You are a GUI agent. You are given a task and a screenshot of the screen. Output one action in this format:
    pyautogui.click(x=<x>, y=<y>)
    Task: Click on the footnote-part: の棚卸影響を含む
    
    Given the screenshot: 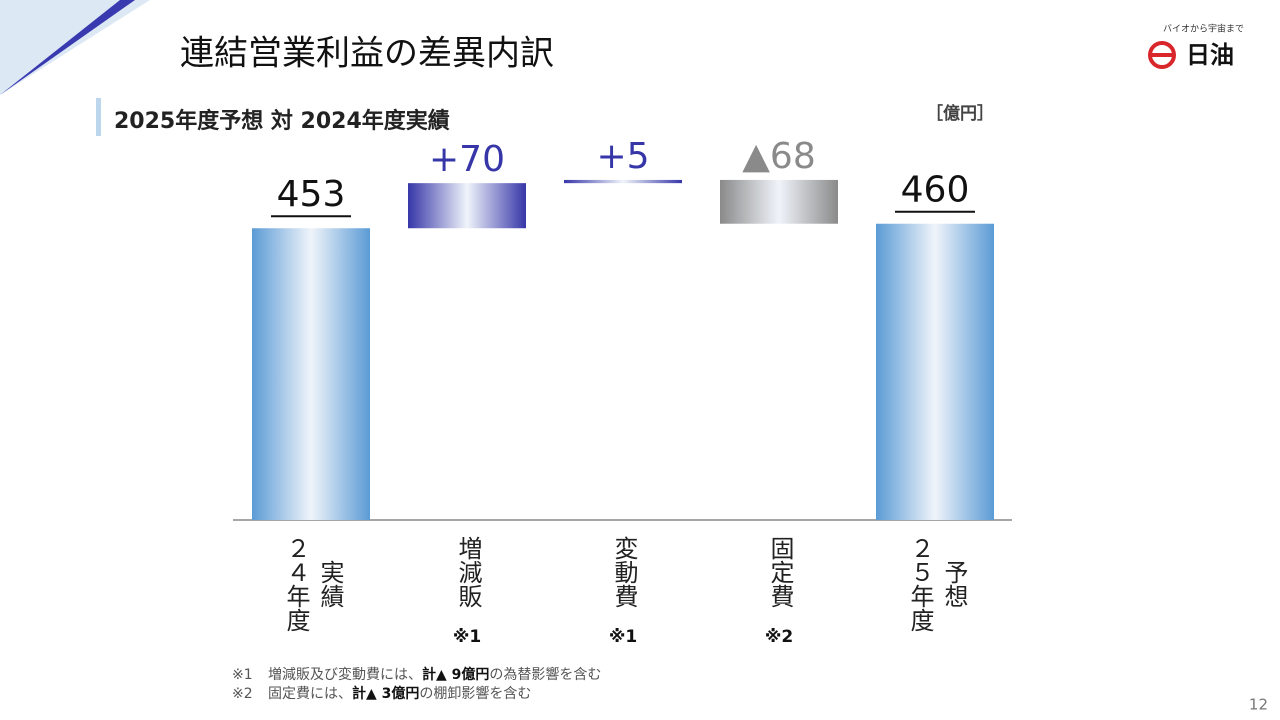 What is the action you would take?
    pyautogui.click(x=475, y=693)
    